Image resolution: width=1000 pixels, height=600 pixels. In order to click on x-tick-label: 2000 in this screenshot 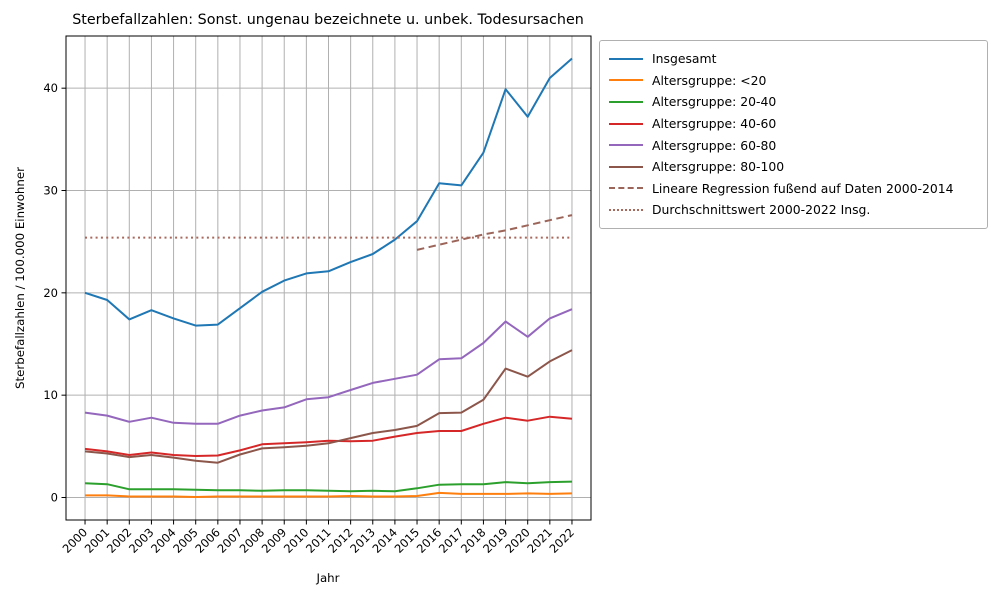, I will do `click(75, 540)`.